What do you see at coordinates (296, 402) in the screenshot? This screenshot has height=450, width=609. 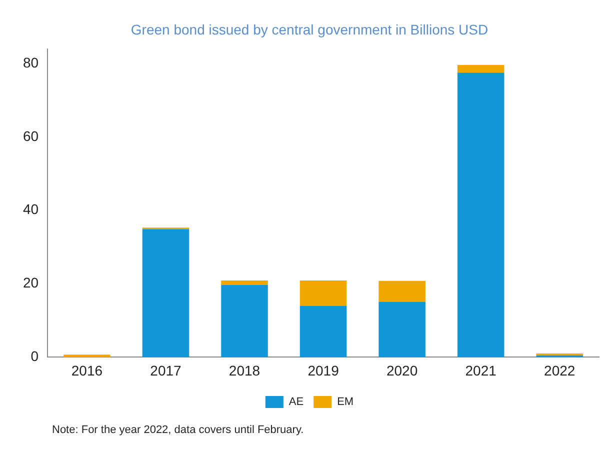 I see `legend-label: AE` at bounding box center [296, 402].